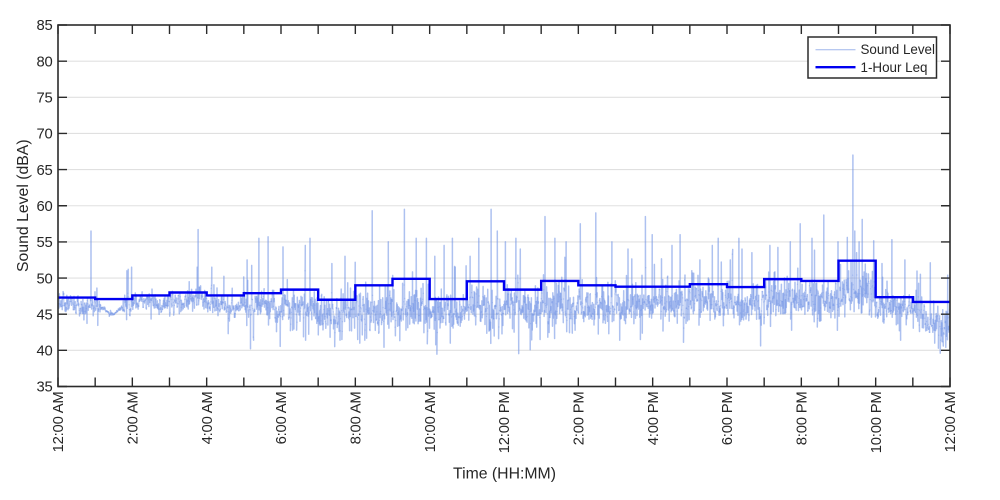 The height and width of the screenshot is (500, 1000). Describe the element at coordinates (803, 419) in the screenshot. I see `svg-text: 8:00 PM` at that location.